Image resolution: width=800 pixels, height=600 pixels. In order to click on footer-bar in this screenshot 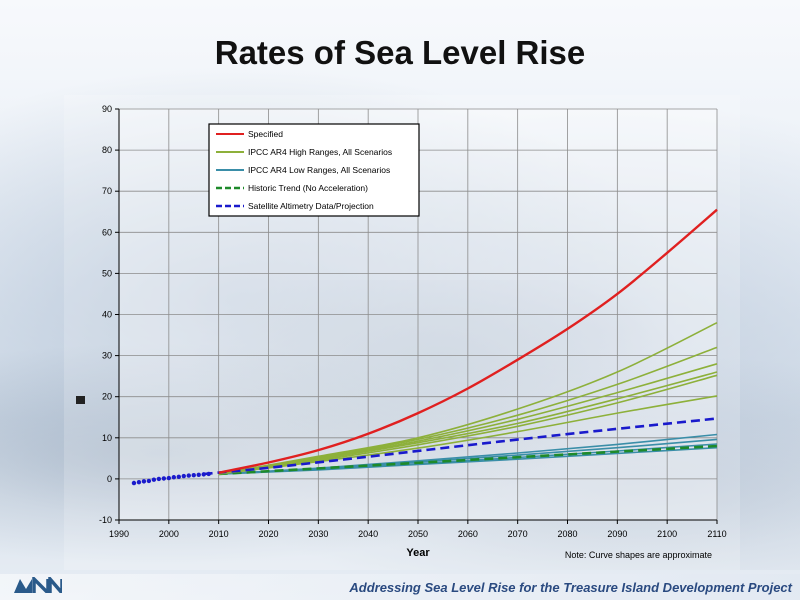, I will do `click(400, 587)`.